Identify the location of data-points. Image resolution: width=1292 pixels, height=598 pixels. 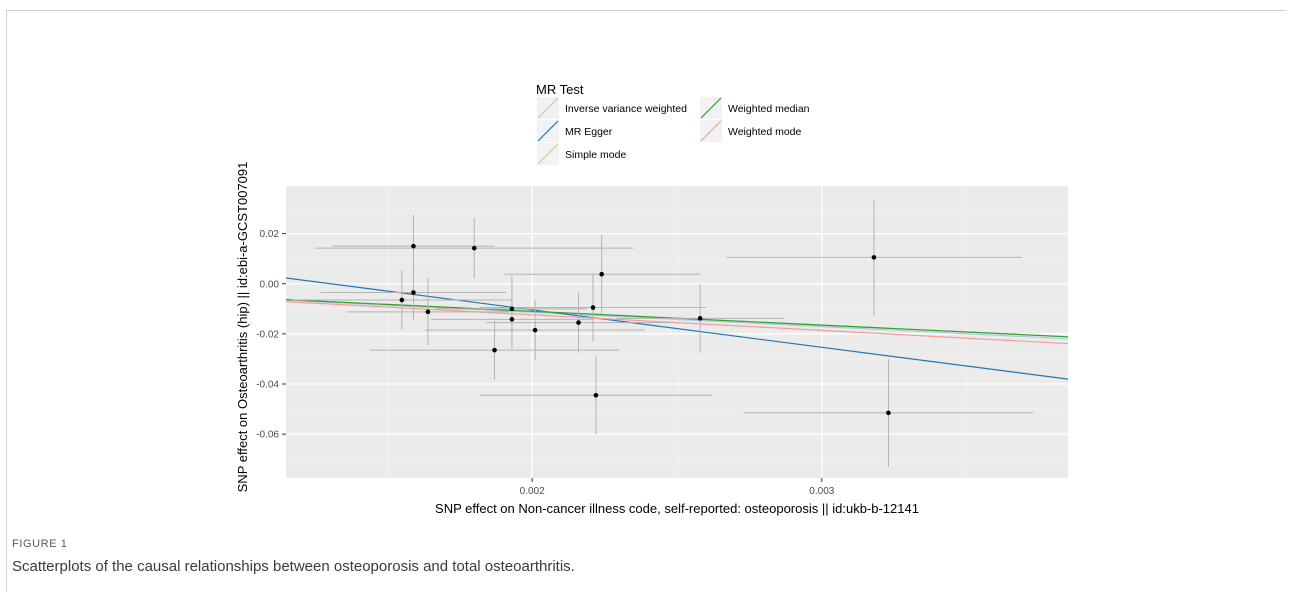
(645, 329).